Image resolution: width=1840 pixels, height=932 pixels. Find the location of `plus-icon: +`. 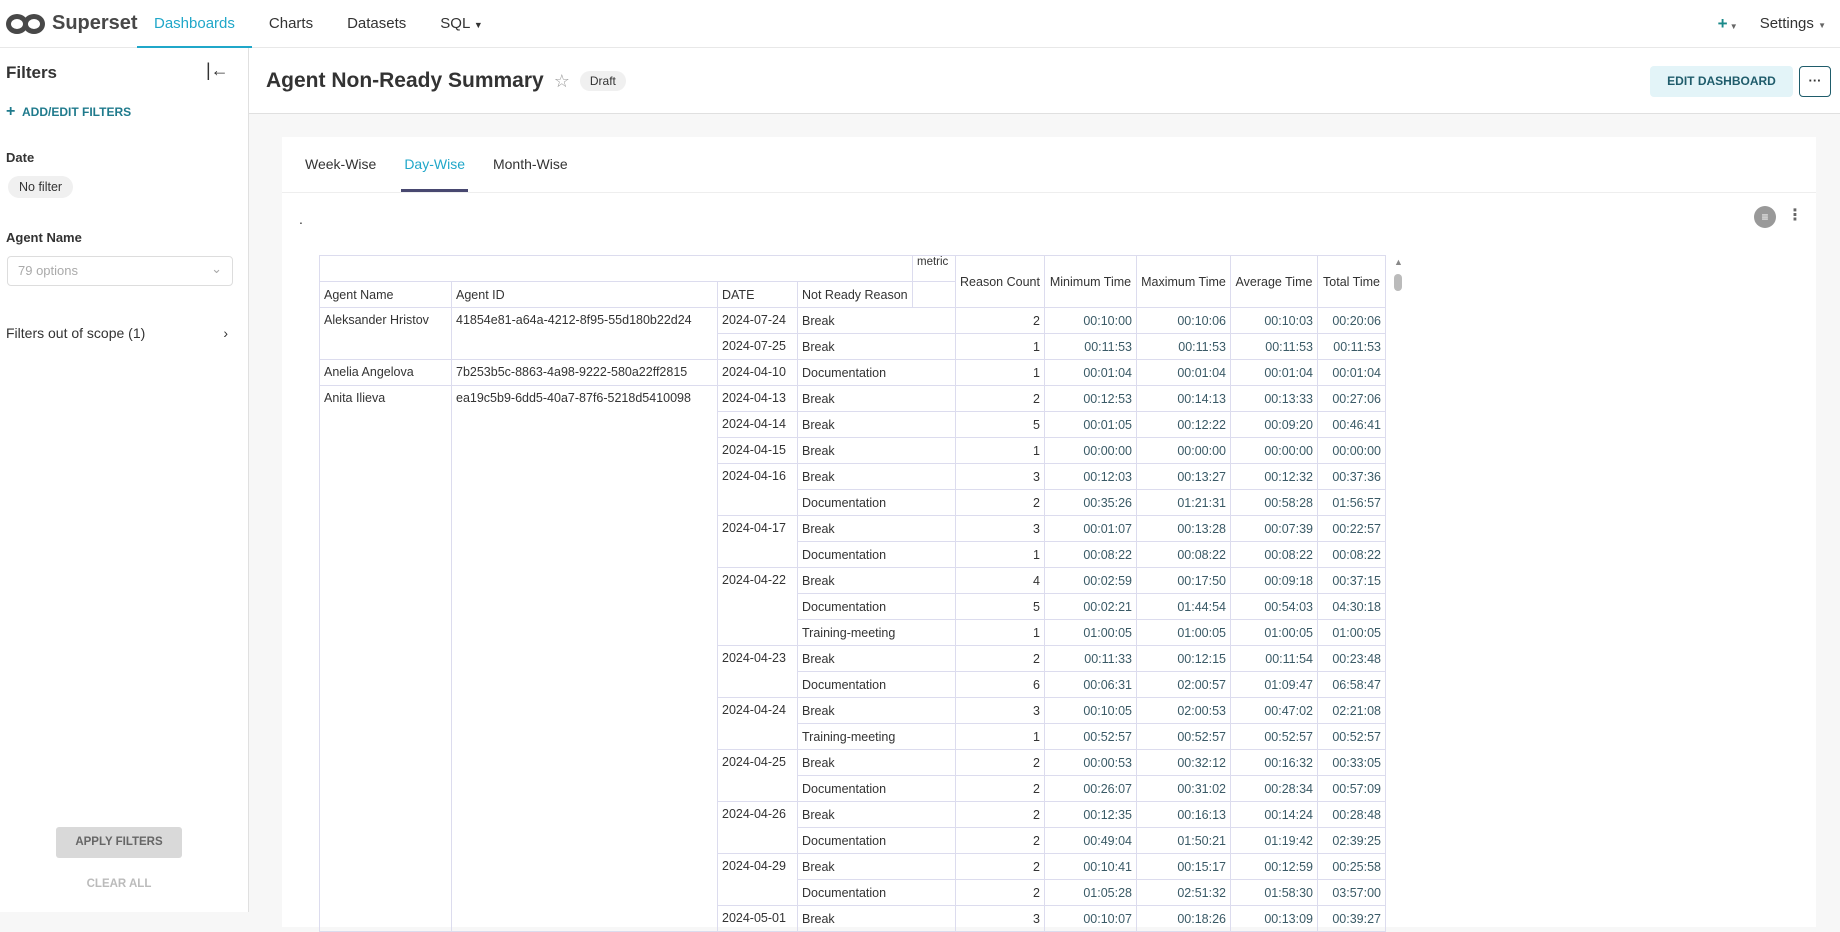

plus-icon: + is located at coordinates (11, 111).